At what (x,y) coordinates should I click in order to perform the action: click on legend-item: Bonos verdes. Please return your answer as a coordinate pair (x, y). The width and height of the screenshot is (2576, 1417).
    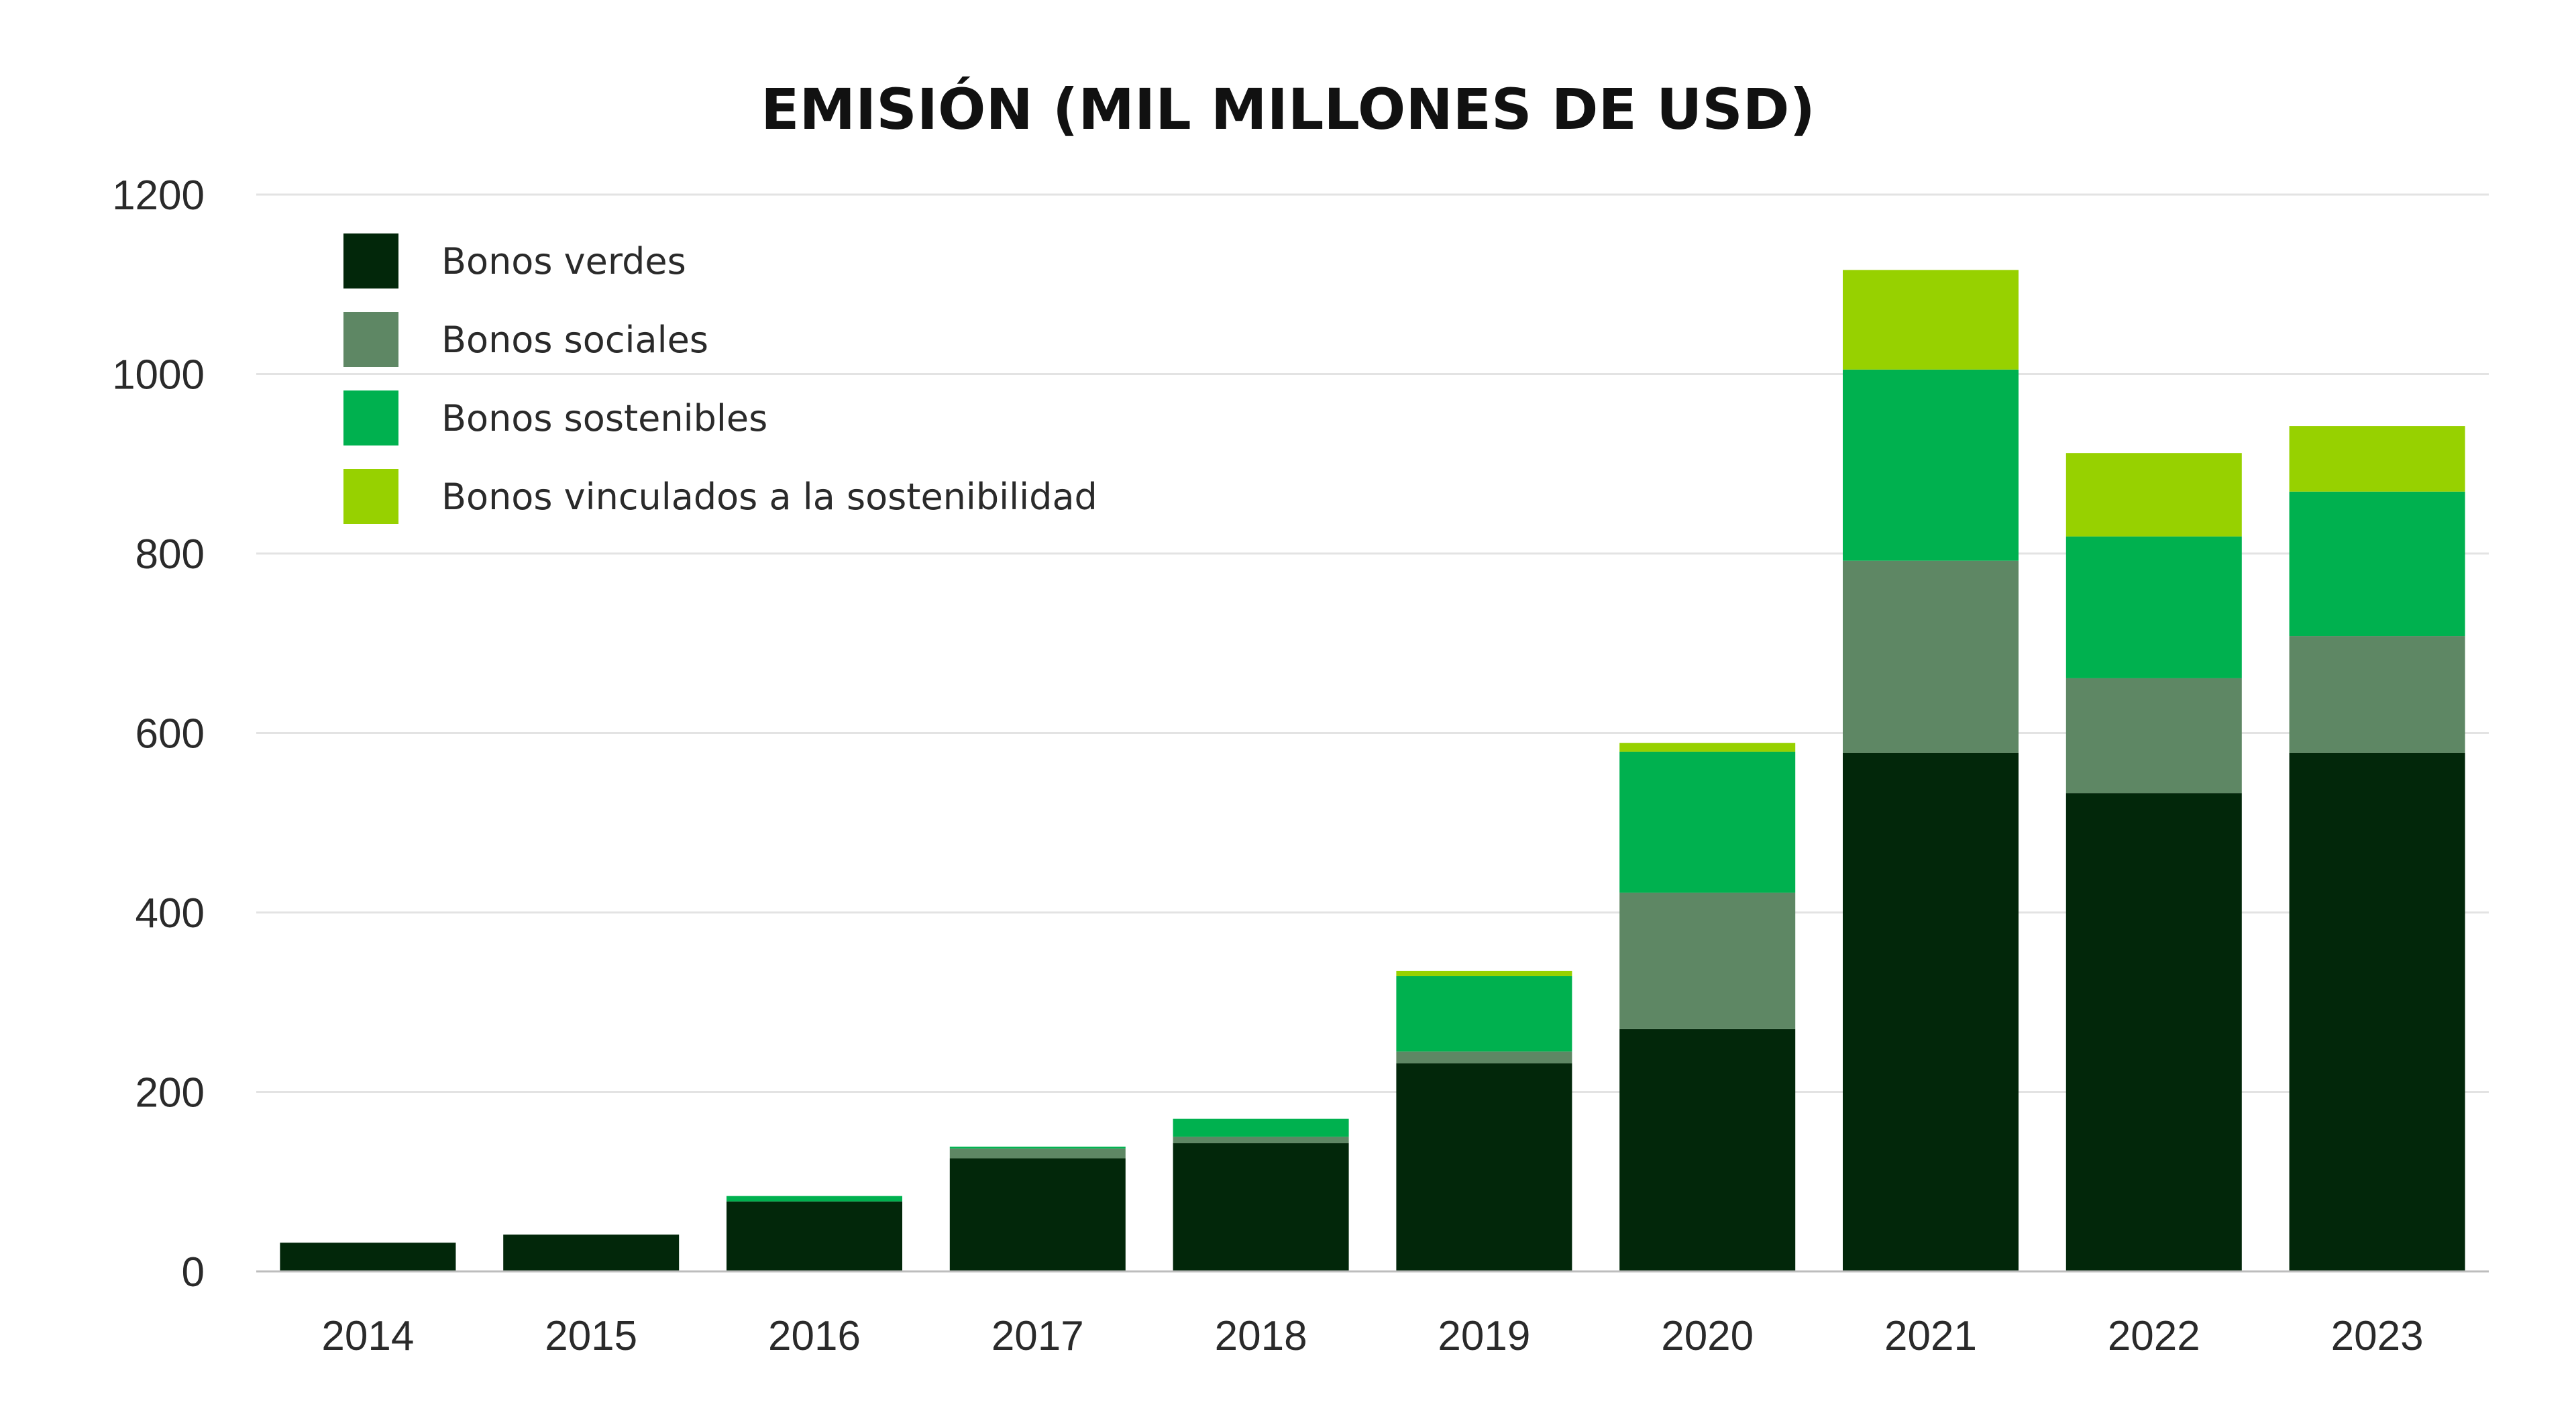
    Looking at the image, I should click on (514, 260).